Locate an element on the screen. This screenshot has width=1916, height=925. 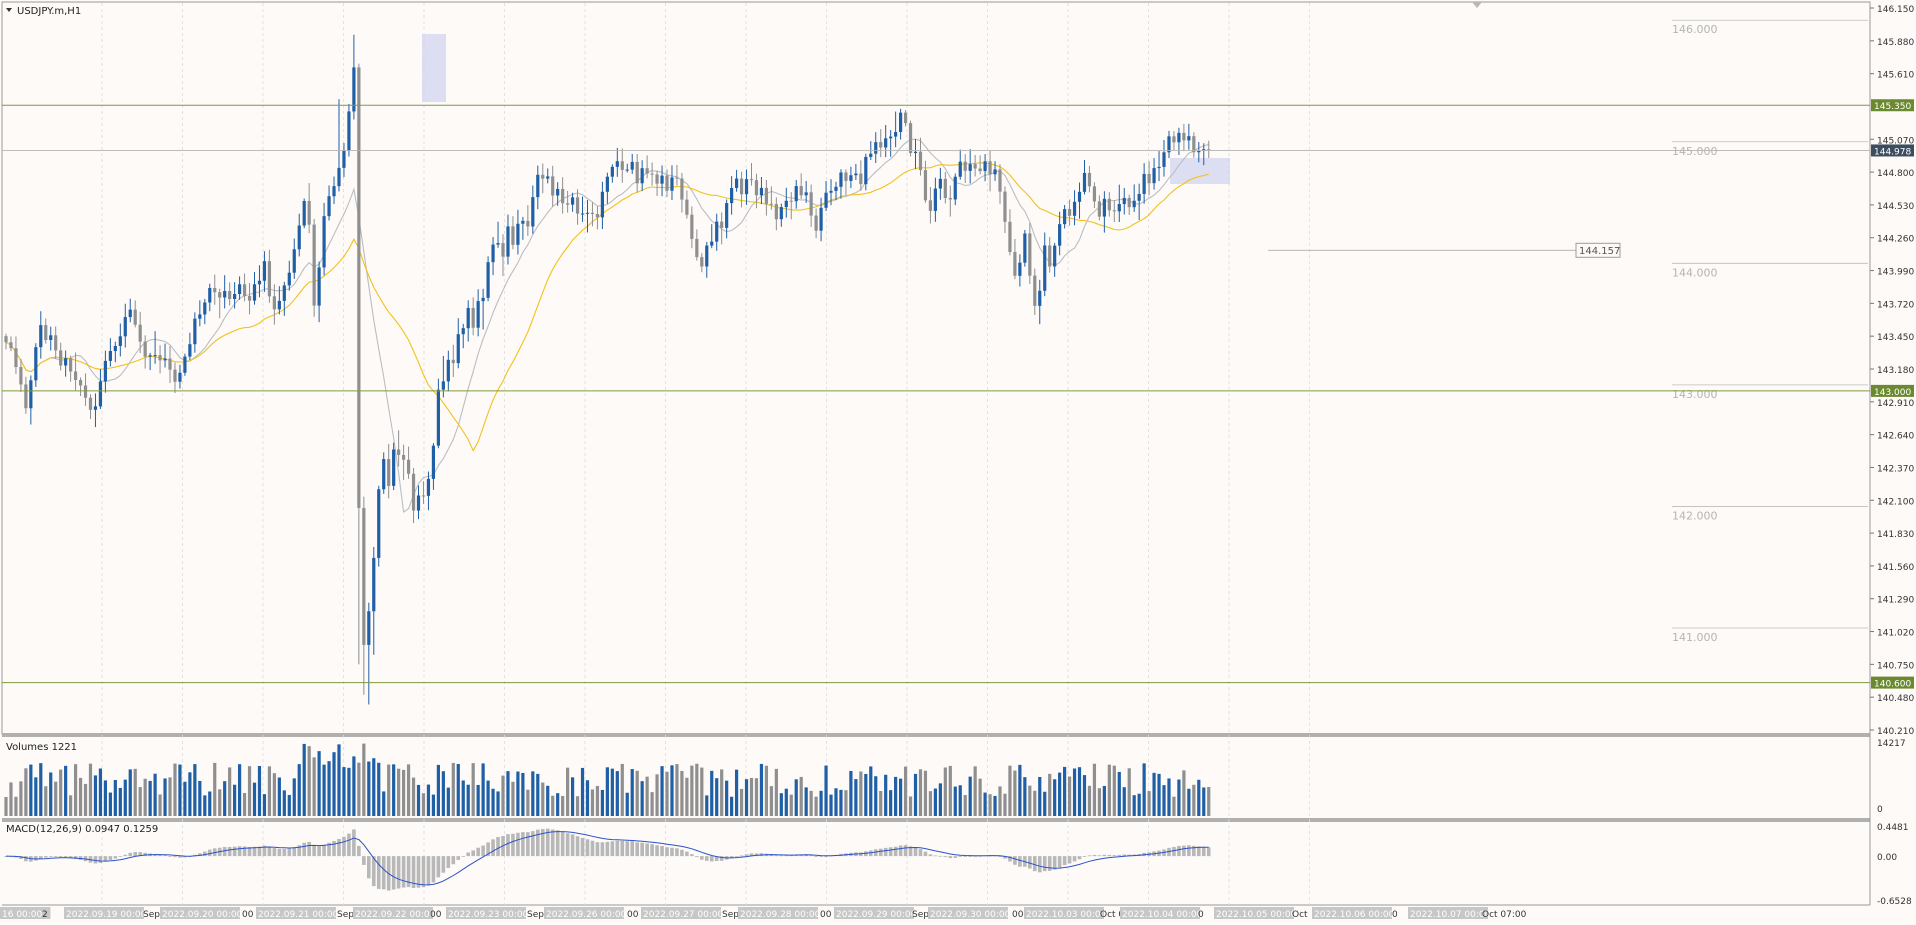
highlight-box-oct04 is located at coordinates (1200, 171).